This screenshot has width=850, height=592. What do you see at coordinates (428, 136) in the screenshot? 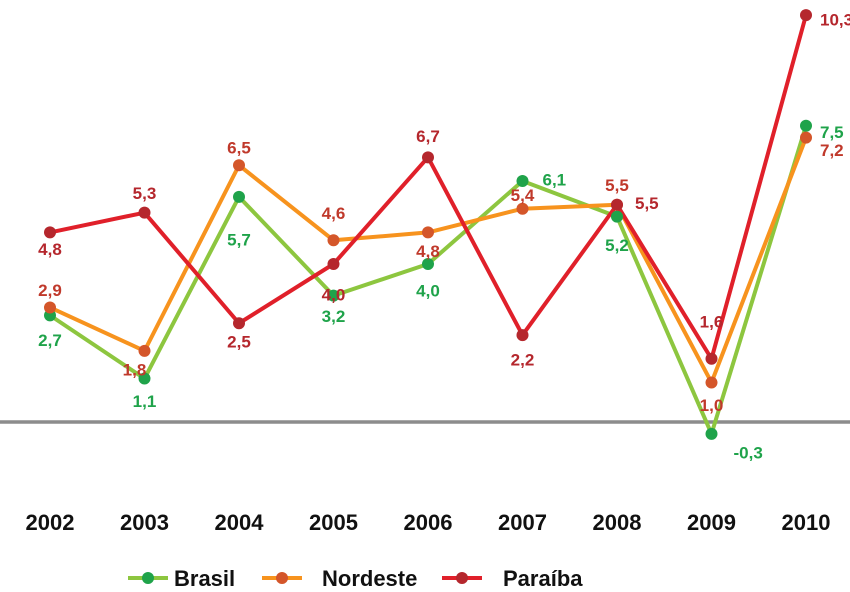
I see `data-label: 6,7` at bounding box center [428, 136].